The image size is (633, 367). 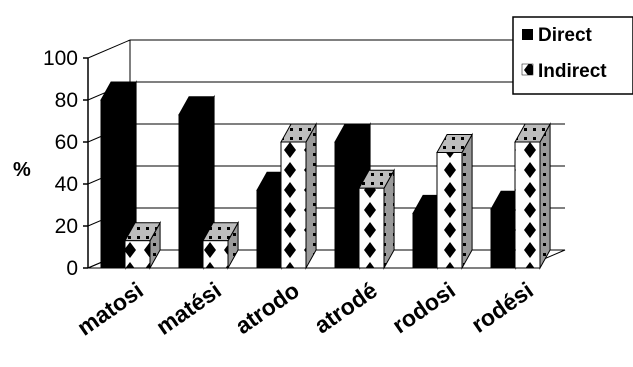 I want to click on category-label: rodosi, so click(x=423, y=308).